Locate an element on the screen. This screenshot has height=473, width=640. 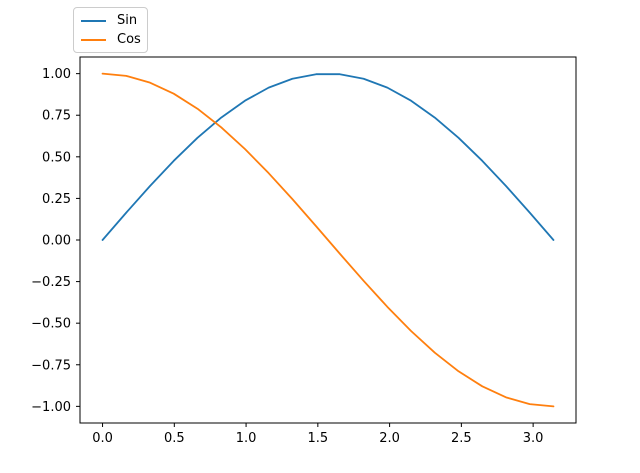
legend: Sin Cos is located at coordinates (110, 30).